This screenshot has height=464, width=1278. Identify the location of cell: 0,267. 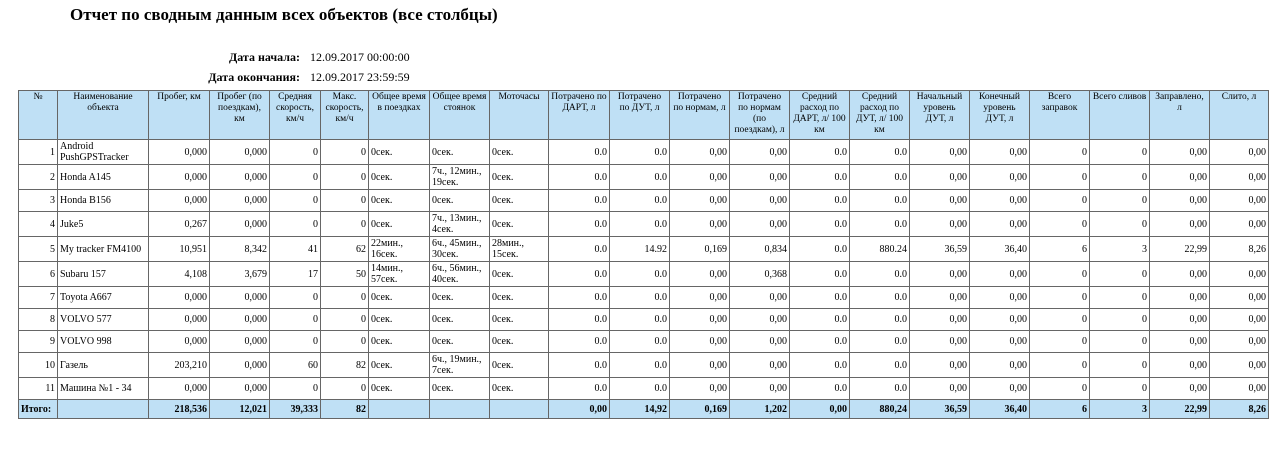
(179, 224).